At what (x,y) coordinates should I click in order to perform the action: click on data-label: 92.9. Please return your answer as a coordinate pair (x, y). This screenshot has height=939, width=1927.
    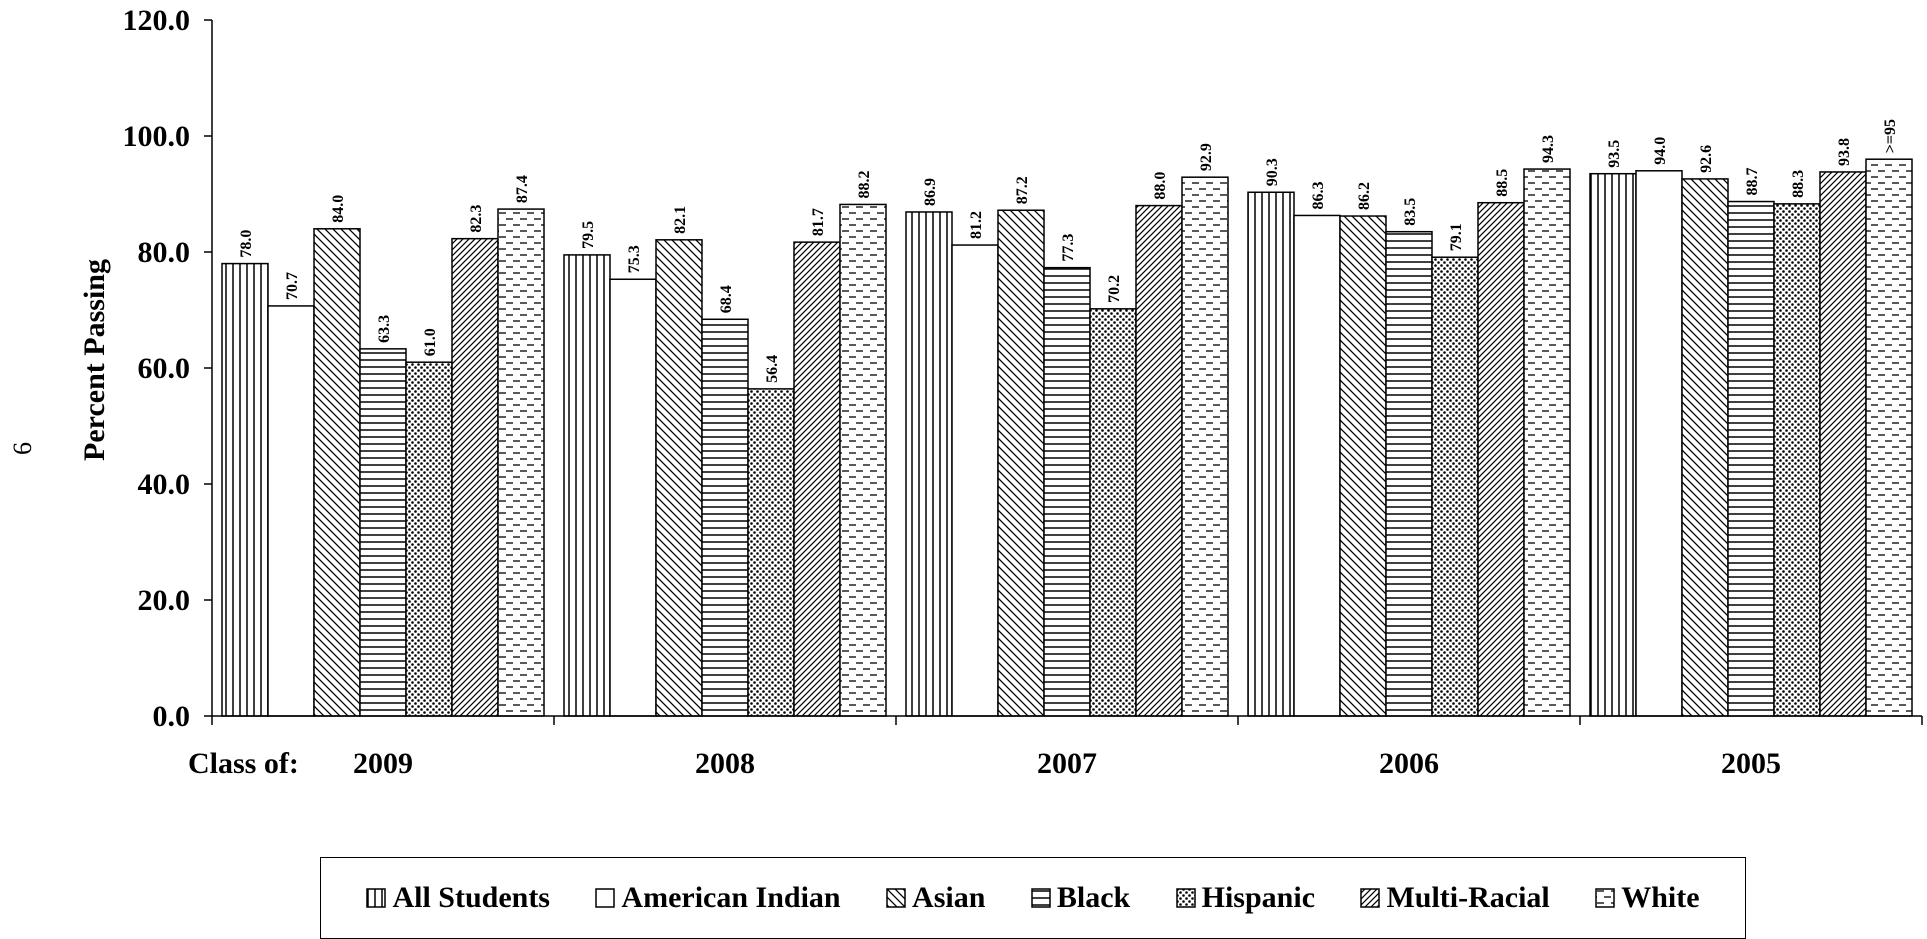
    Looking at the image, I should click on (1206, 157).